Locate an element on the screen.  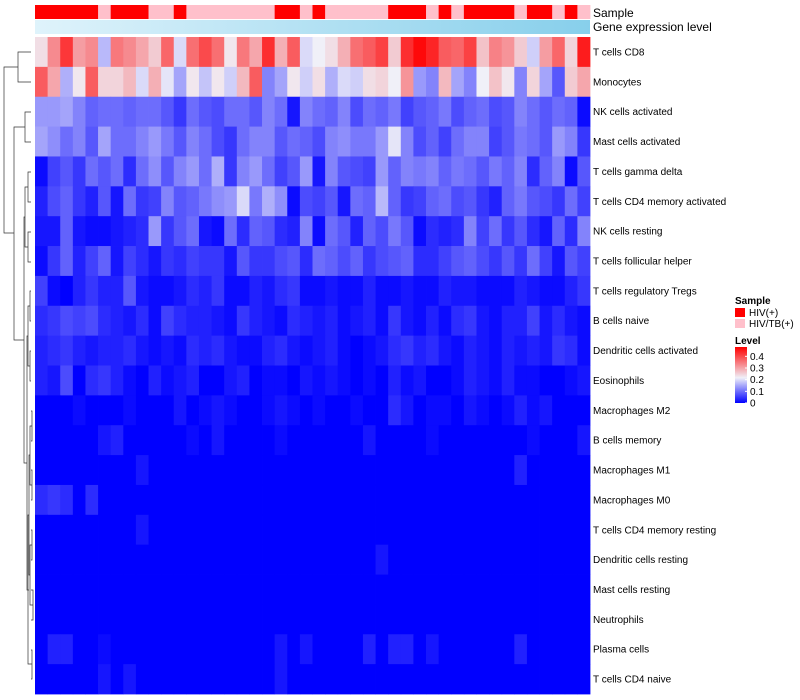
row-dendrogram is located at coordinates (18, 365).